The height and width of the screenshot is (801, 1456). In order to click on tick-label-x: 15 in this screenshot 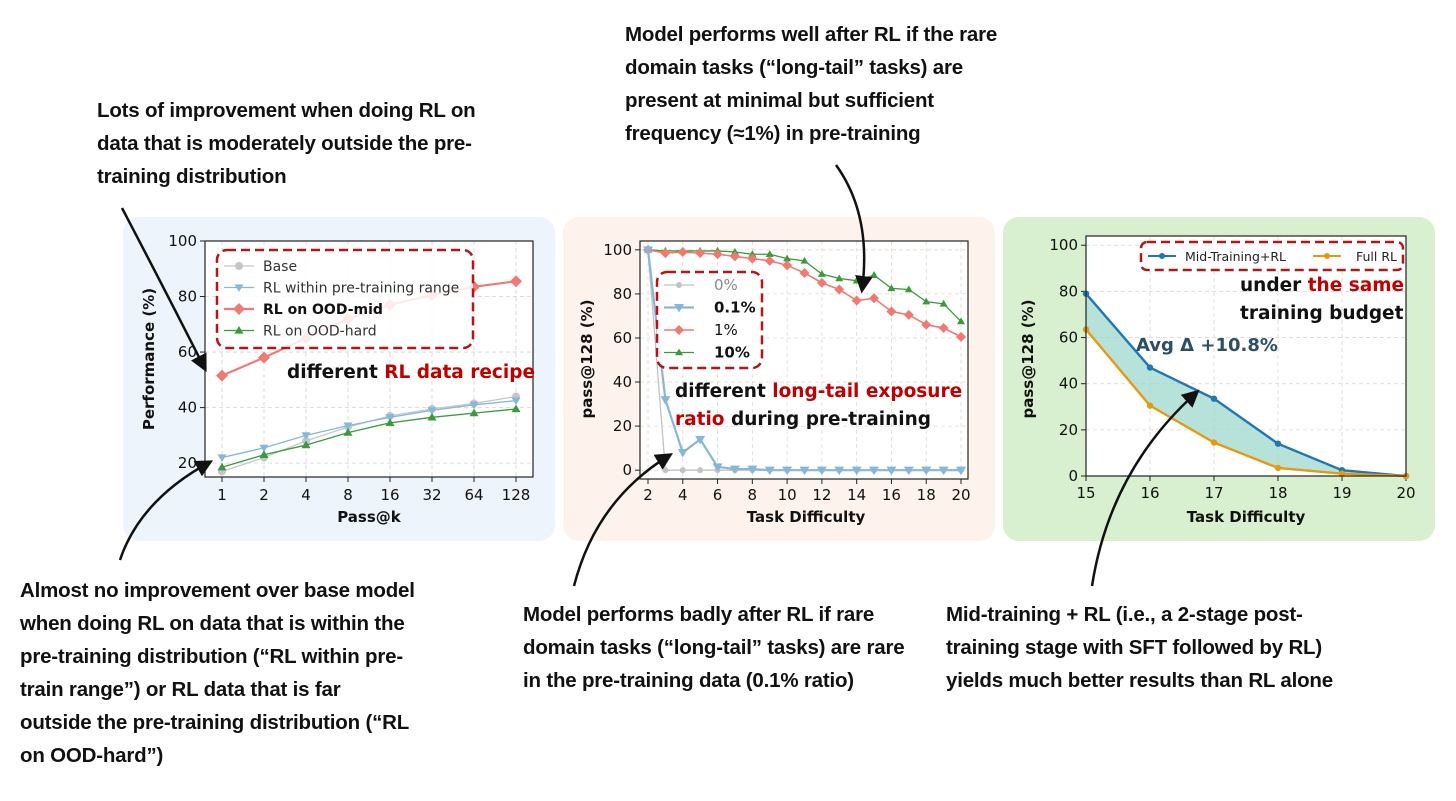, I will do `click(1085, 493)`.